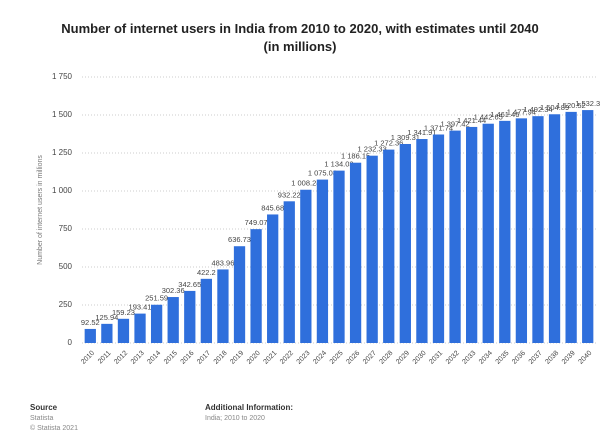 This screenshot has width=600, height=448. Describe the element at coordinates (587, 103) in the screenshot. I see `value-label: 1 532.3` at that location.